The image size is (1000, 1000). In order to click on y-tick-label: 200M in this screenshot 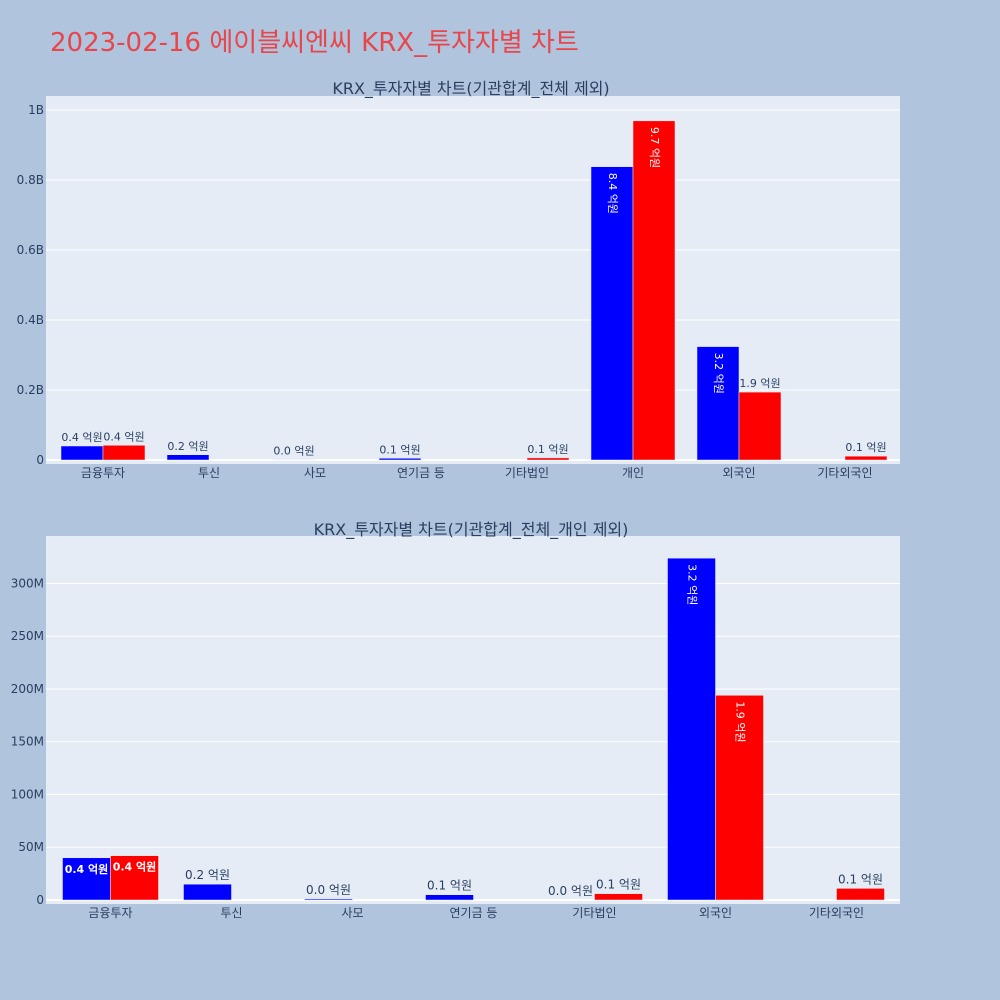, I will do `click(27, 689)`.